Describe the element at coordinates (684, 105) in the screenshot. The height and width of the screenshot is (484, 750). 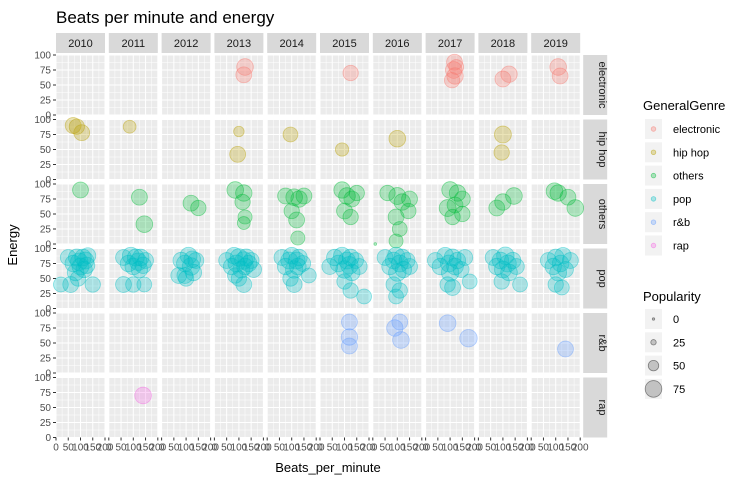
I see `color-legend-title: GeneralGenre` at that location.